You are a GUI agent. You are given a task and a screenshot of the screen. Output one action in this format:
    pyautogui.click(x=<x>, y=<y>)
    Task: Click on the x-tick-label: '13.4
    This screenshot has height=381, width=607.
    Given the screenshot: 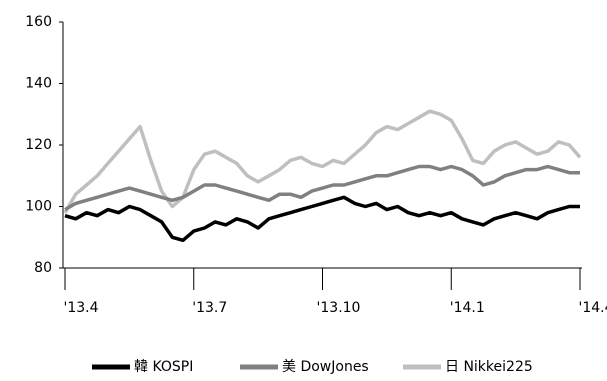 What is the action you would take?
    pyautogui.click(x=80, y=308)
    